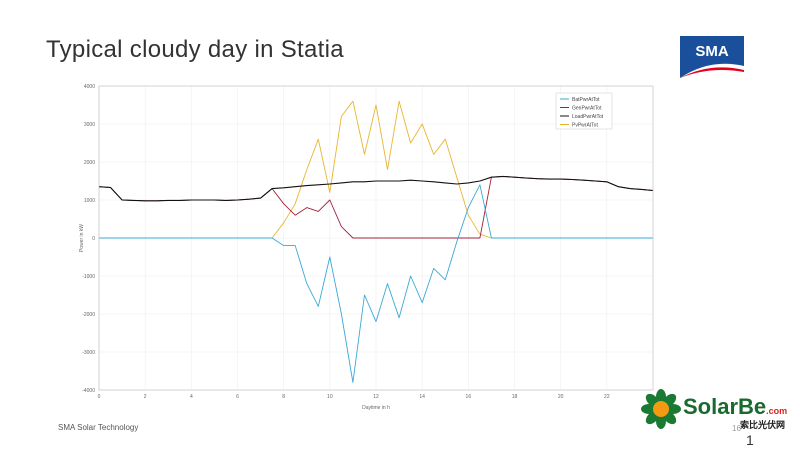 This screenshot has width=800, height=450. Describe the element at coordinates (586, 100) in the screenshot. I see `legend-label: BatPwrAtTot` at that location.